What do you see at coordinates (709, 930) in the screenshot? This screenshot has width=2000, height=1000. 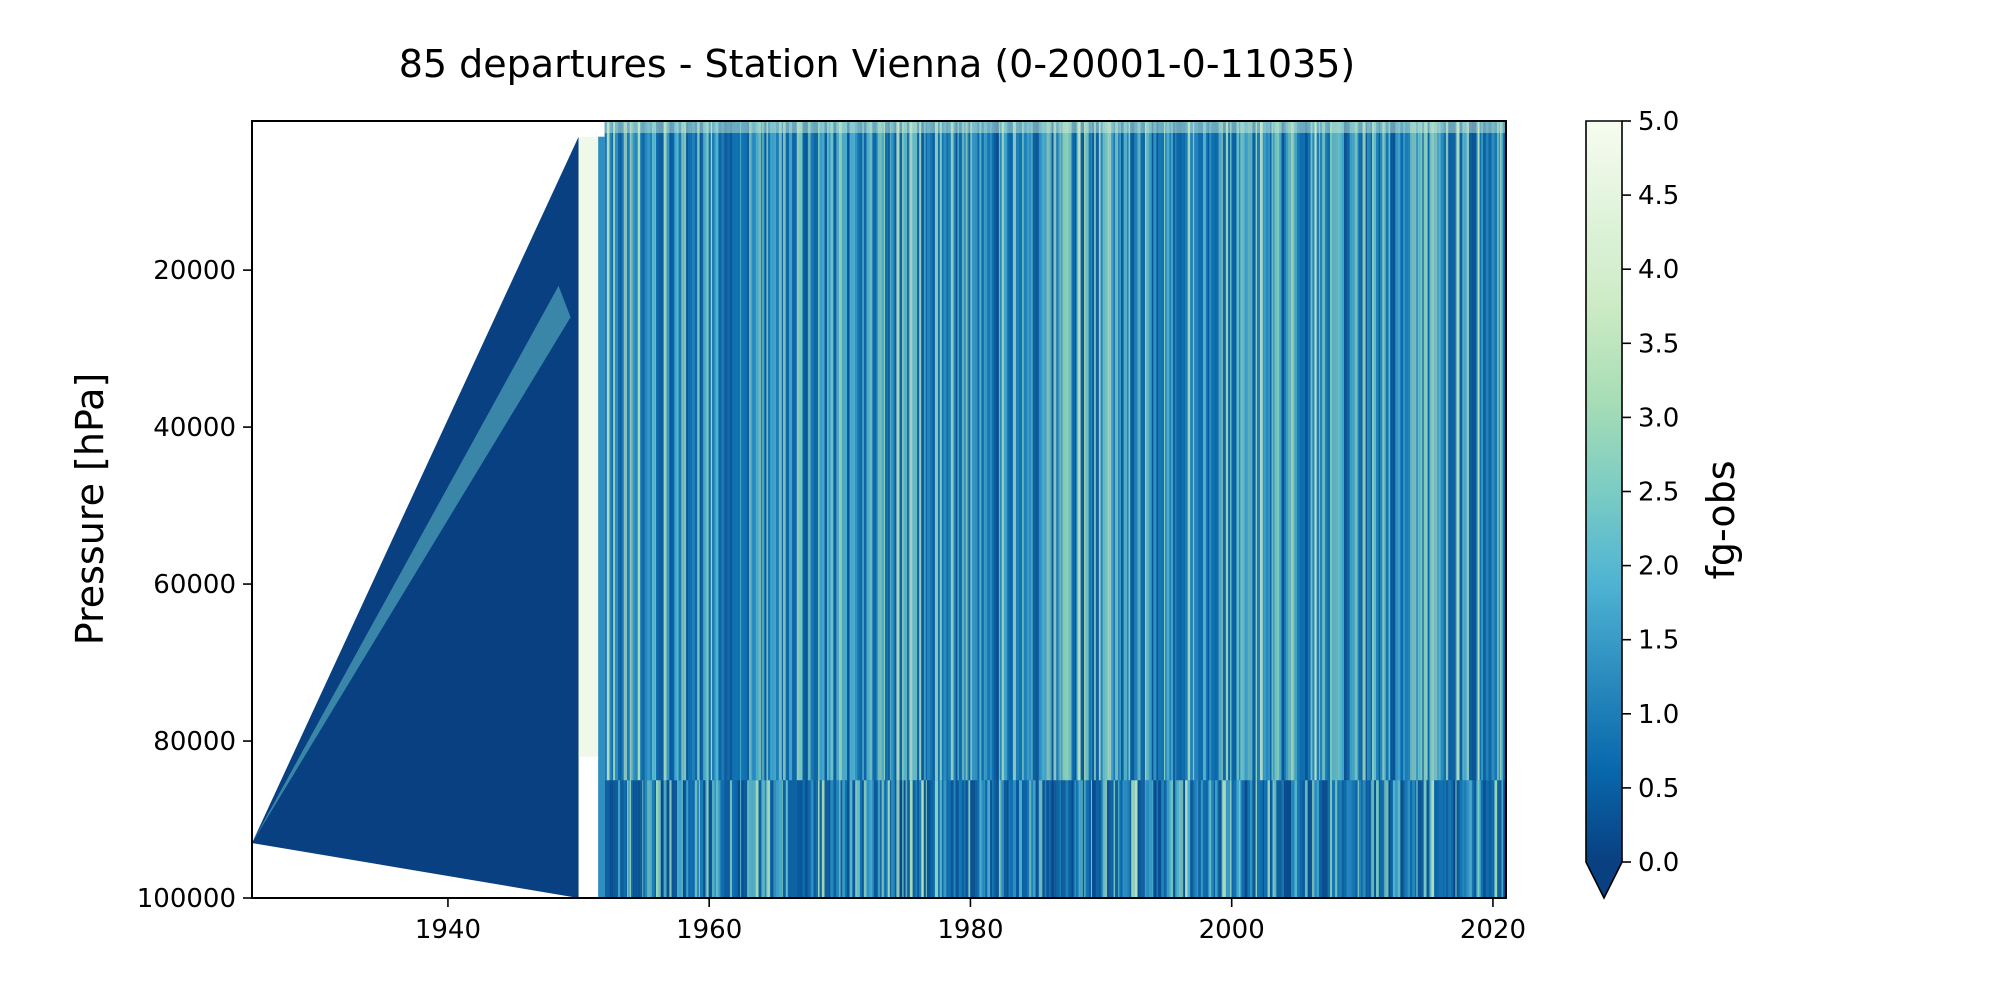 I see `x-tick-label: 1960` at bounding box center [709, 930].